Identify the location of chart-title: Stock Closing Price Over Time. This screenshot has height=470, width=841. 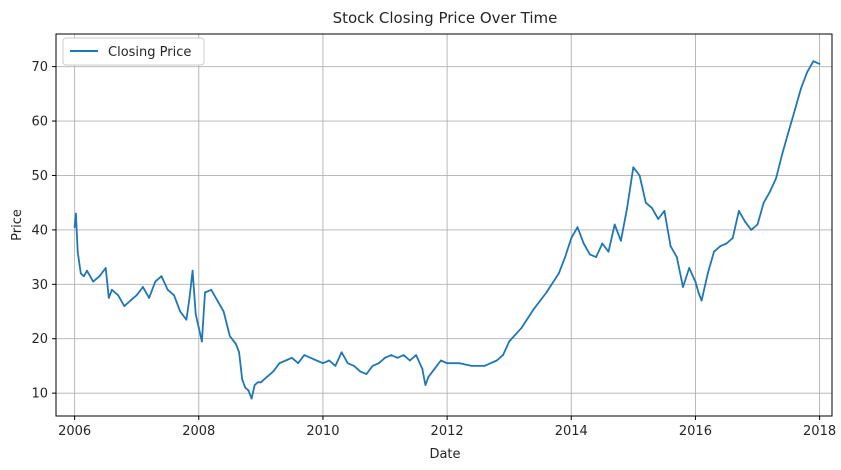
(445, 18).